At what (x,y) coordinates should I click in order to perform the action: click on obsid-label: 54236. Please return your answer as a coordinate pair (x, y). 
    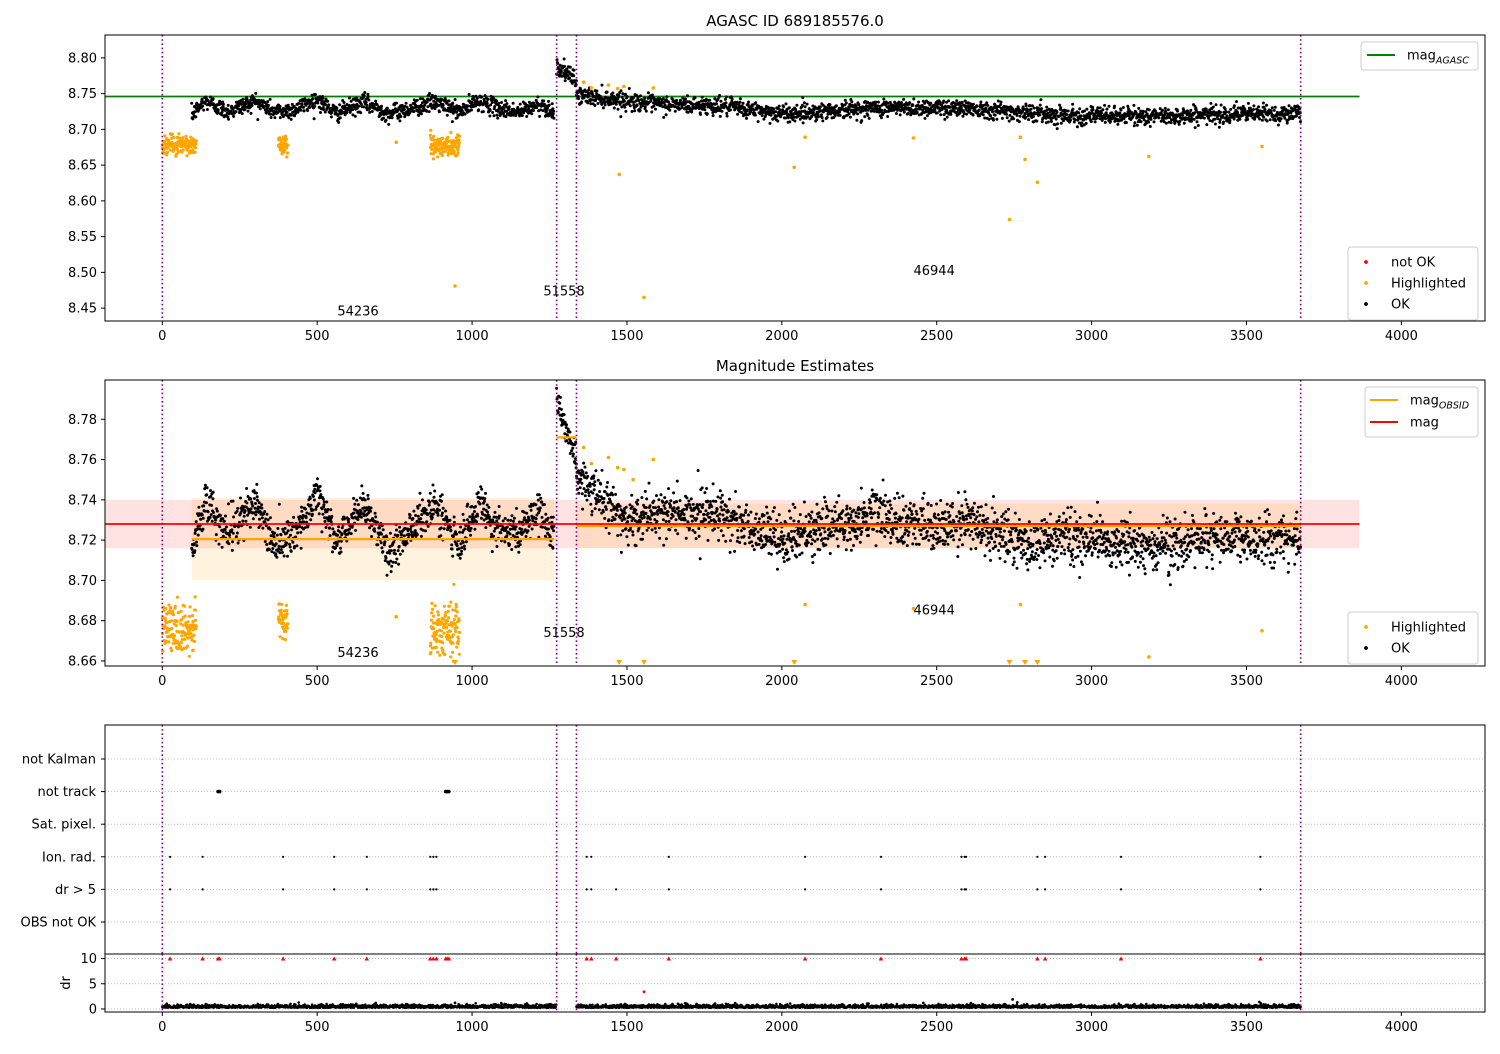
    Looking at the image, I should click on (357, 311).